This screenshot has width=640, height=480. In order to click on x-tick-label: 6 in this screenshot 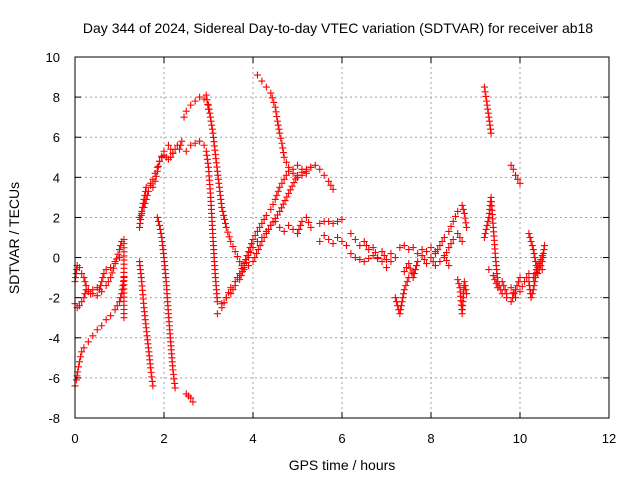, I will do `click(341, 438)`.